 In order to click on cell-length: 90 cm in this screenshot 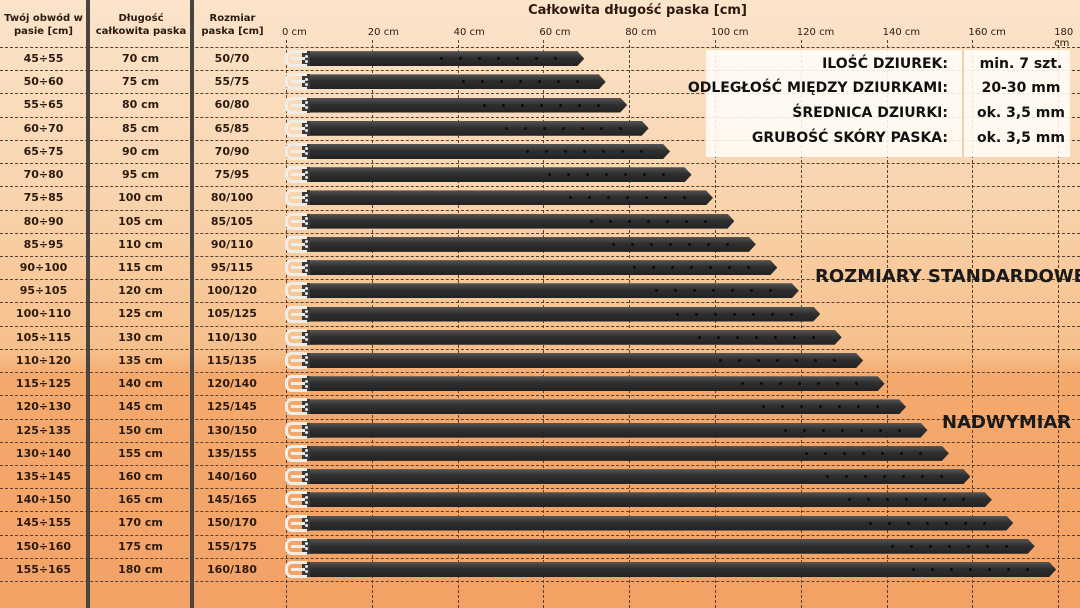, I will do `click(140, 151)`.